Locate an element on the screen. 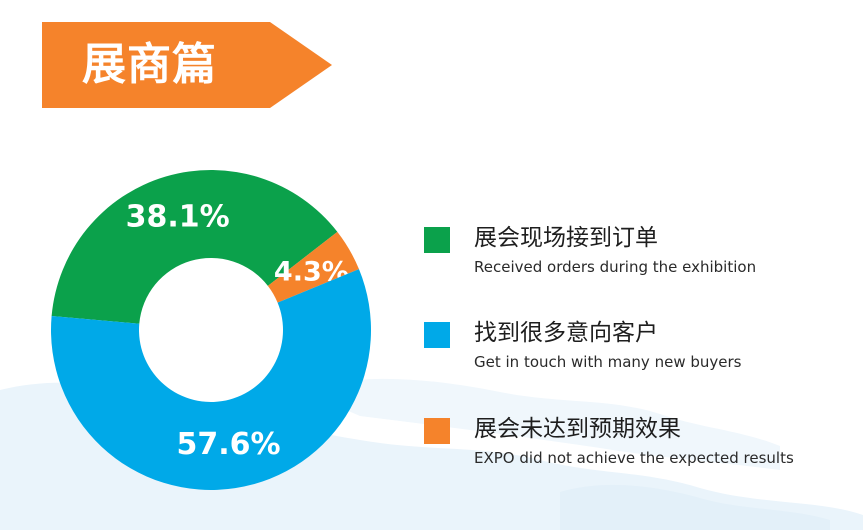  legend-label-buyers: 找到很多意向客户 is located at coordinates (566, 333).